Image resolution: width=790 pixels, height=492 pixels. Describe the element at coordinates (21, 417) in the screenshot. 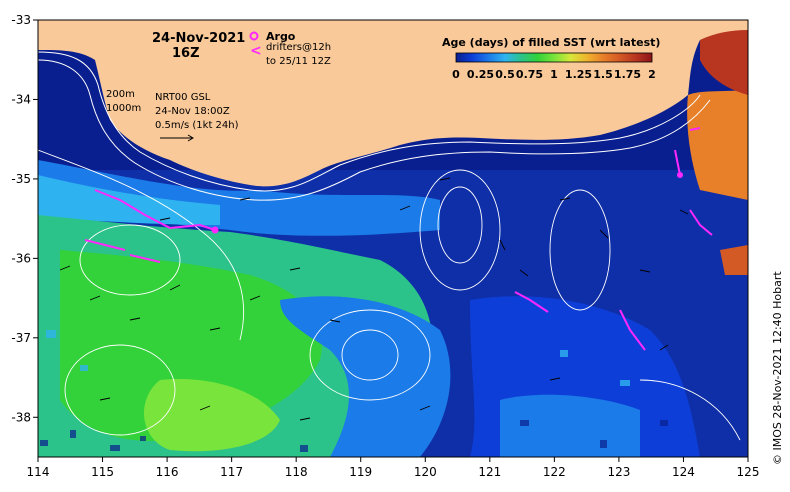

I see `lat-tick-label: -38` at that location.